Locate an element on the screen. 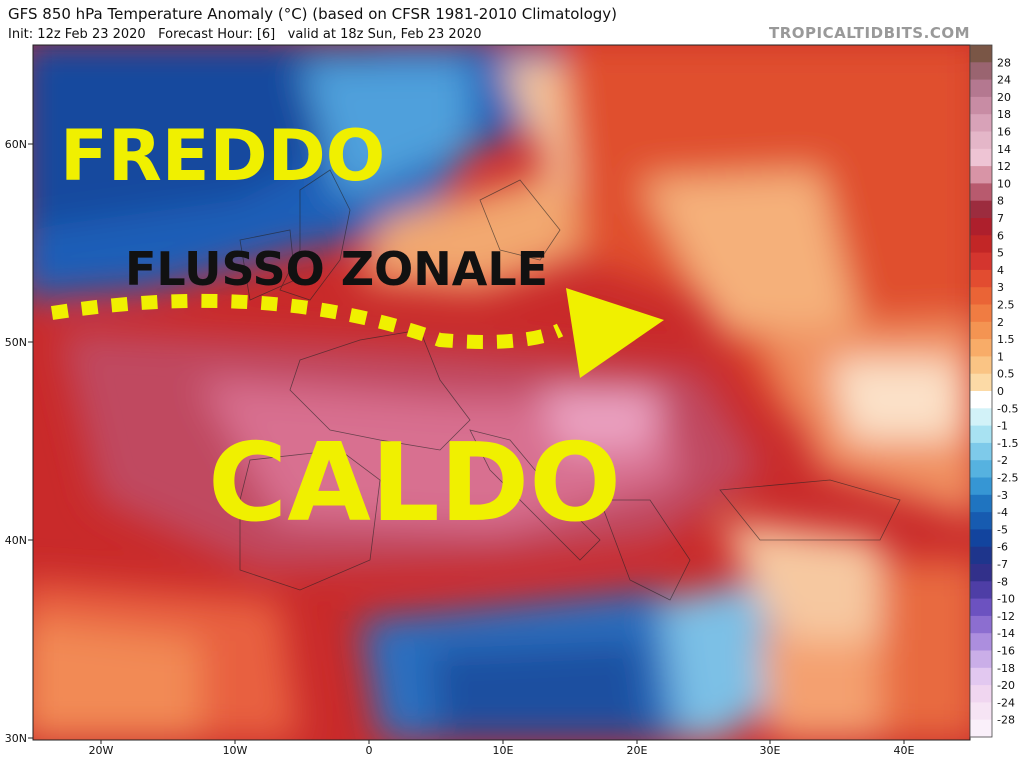 This screenshot has height=757, width=1024. colorbar-label: -18 is located at coordinates (1006, 668).